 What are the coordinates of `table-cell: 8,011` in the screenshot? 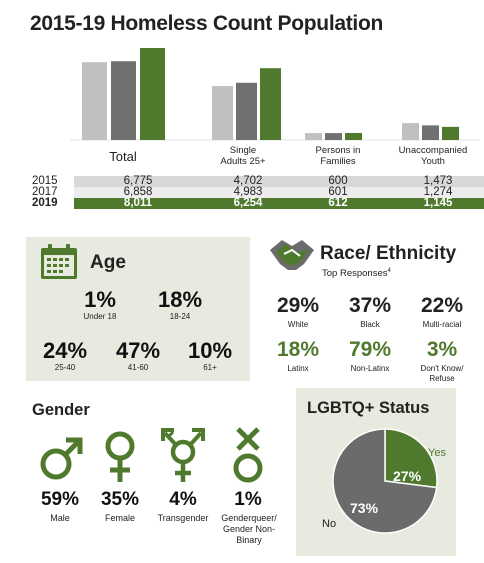 It's located at (138, 203).